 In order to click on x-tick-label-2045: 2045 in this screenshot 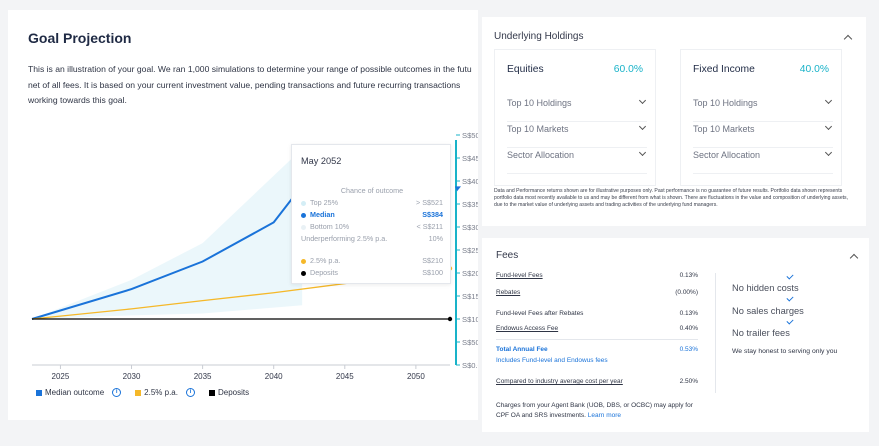, I will do `click(345, 376)`.